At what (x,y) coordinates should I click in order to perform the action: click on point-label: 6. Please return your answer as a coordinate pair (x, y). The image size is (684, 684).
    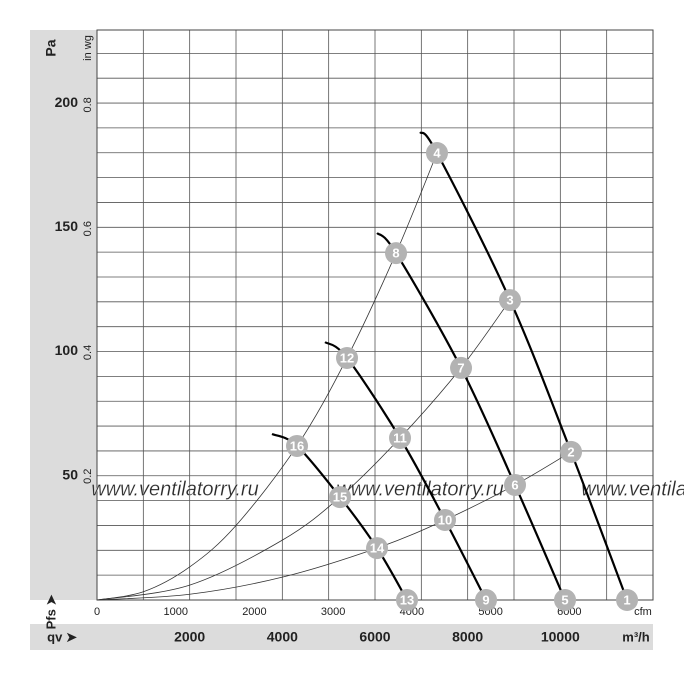
    Looking at the image, I should click on (514, 484).